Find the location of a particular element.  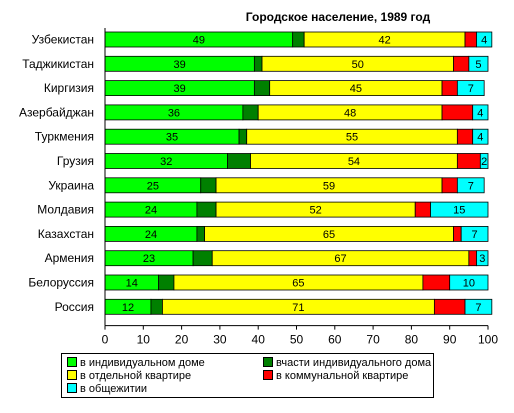

data-label: 67 is located at coordinates (340, 259).